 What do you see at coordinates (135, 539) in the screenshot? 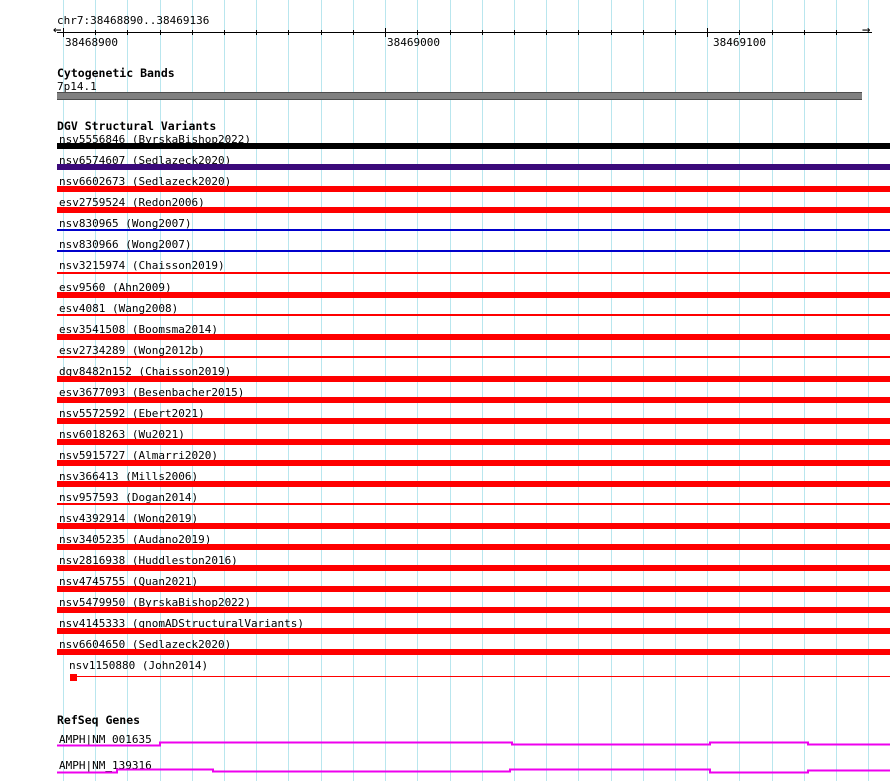
I see `dgv-track-label: nsv3405235 (Audano2019)` at bounding box center [135, 539].